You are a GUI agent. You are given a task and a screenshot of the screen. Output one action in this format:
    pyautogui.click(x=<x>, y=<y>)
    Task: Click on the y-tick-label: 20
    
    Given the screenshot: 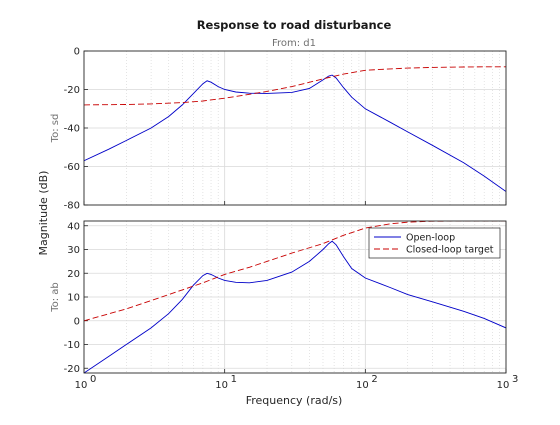 What is the action you would take?
    pyautogui.click(x=73, y=274)
    